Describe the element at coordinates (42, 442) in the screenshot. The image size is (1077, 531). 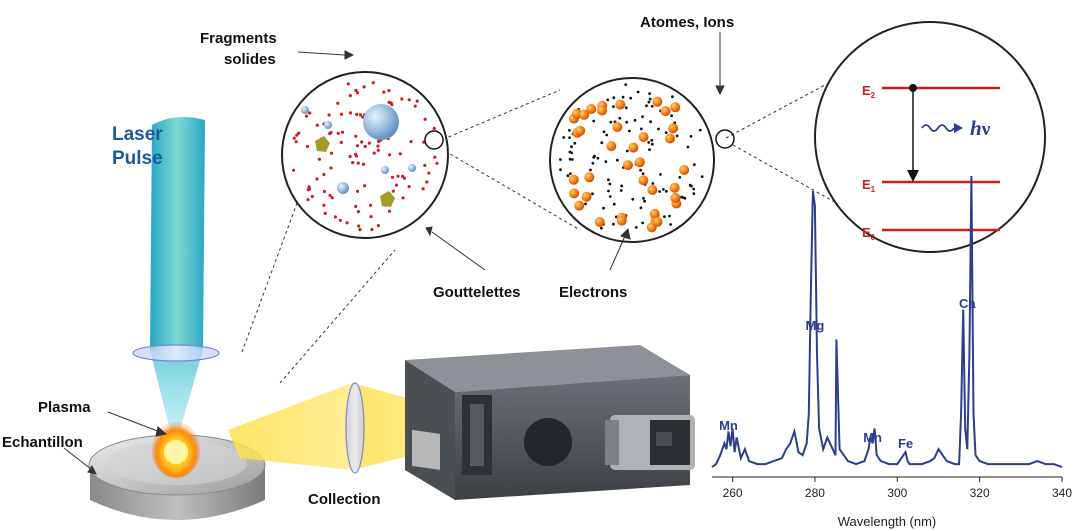
I see `label-echantillon: Echantillon` at that location.